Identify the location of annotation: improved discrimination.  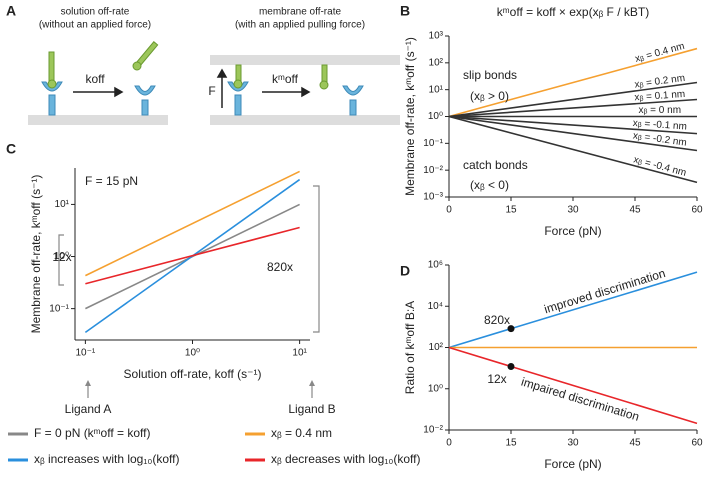
(604, 291).